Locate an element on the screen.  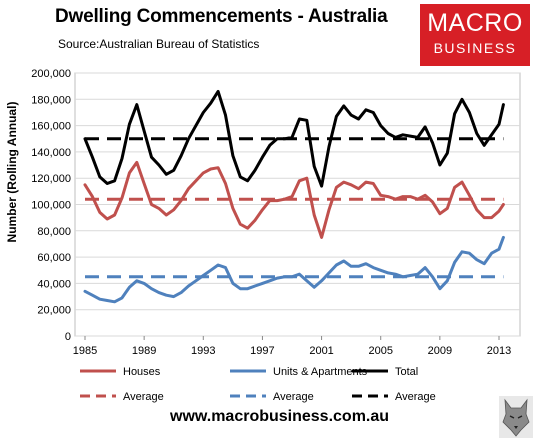
legend-label-2: Total is located at coordinates (406, 372).